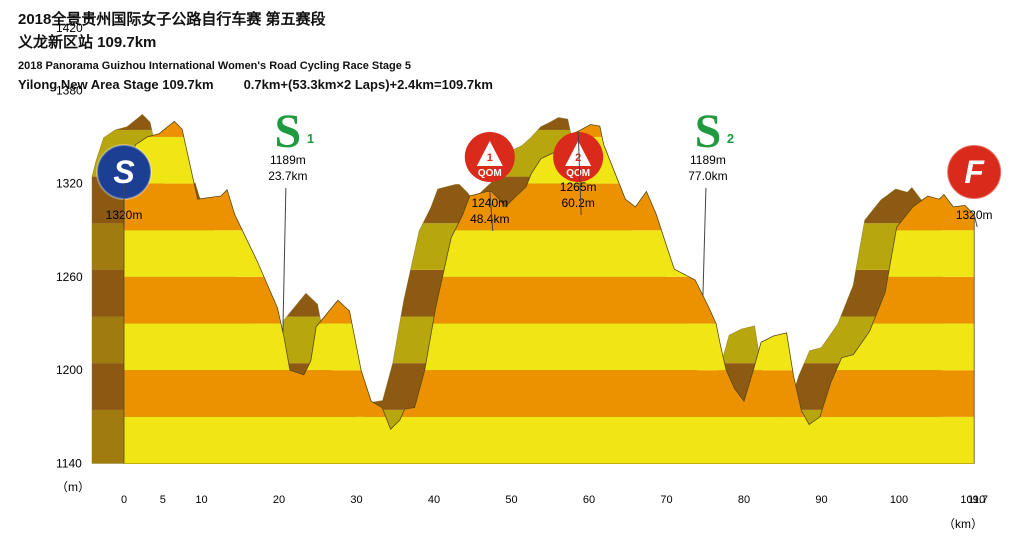  Describe the element at coordinates (287, 176) in the screenshot. I see `distance-label: 23.7km` at that location.